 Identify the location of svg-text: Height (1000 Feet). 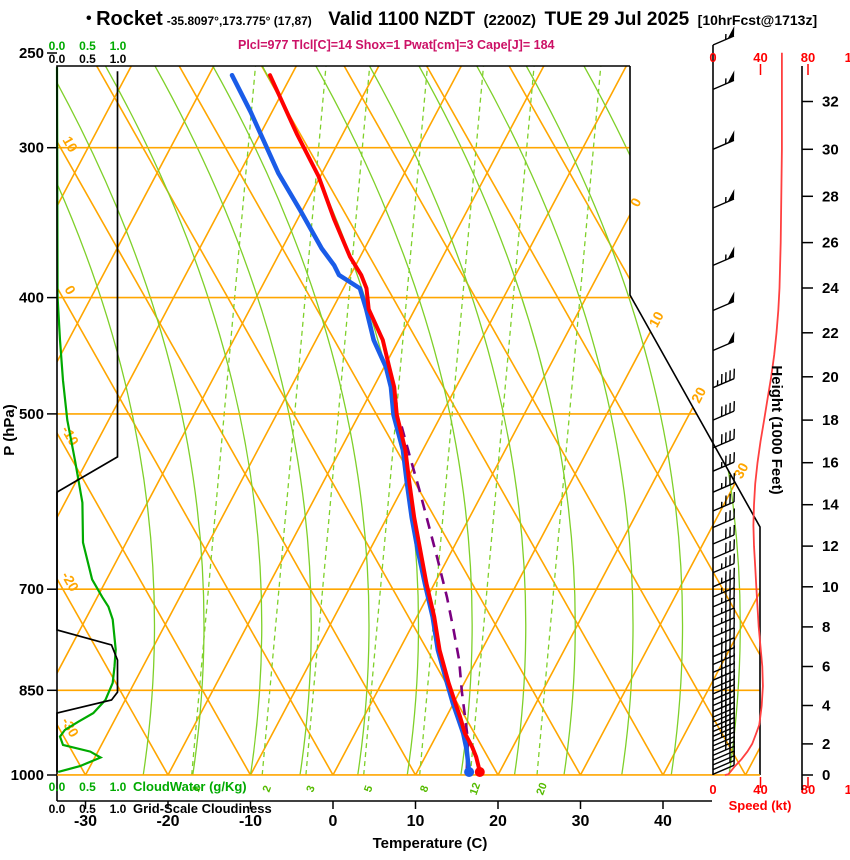
(776, 429).